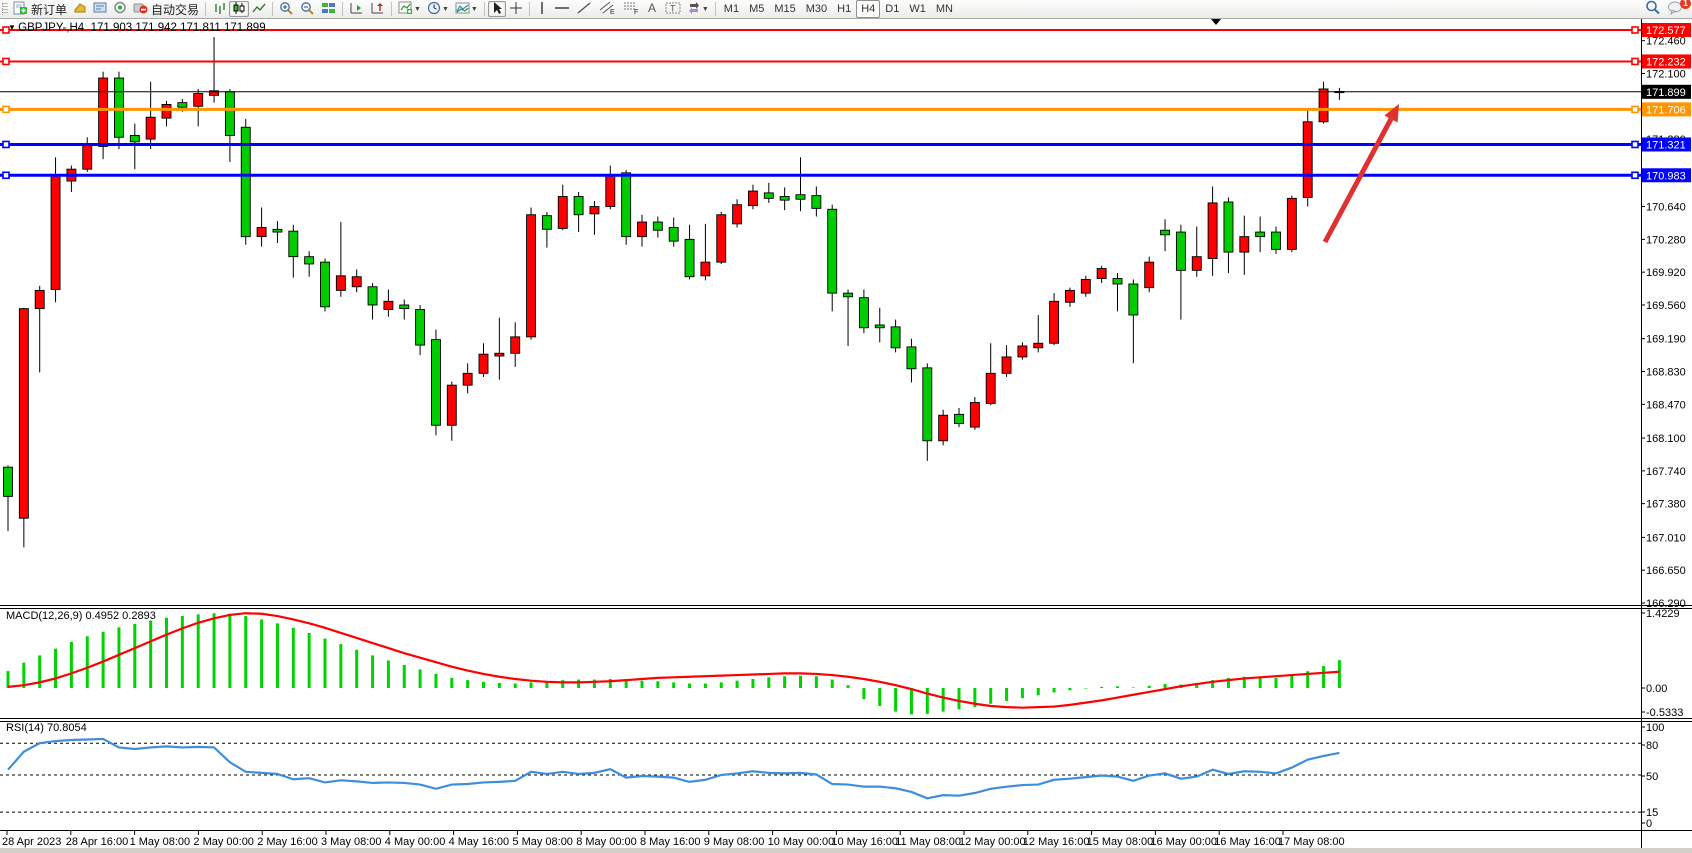 Image resolution: width=1692 pixels, height=853 pixels. What do you see at coordinates (120, 9) in the screenshot?
I see `signals-button` at bounding box center [120, 9].